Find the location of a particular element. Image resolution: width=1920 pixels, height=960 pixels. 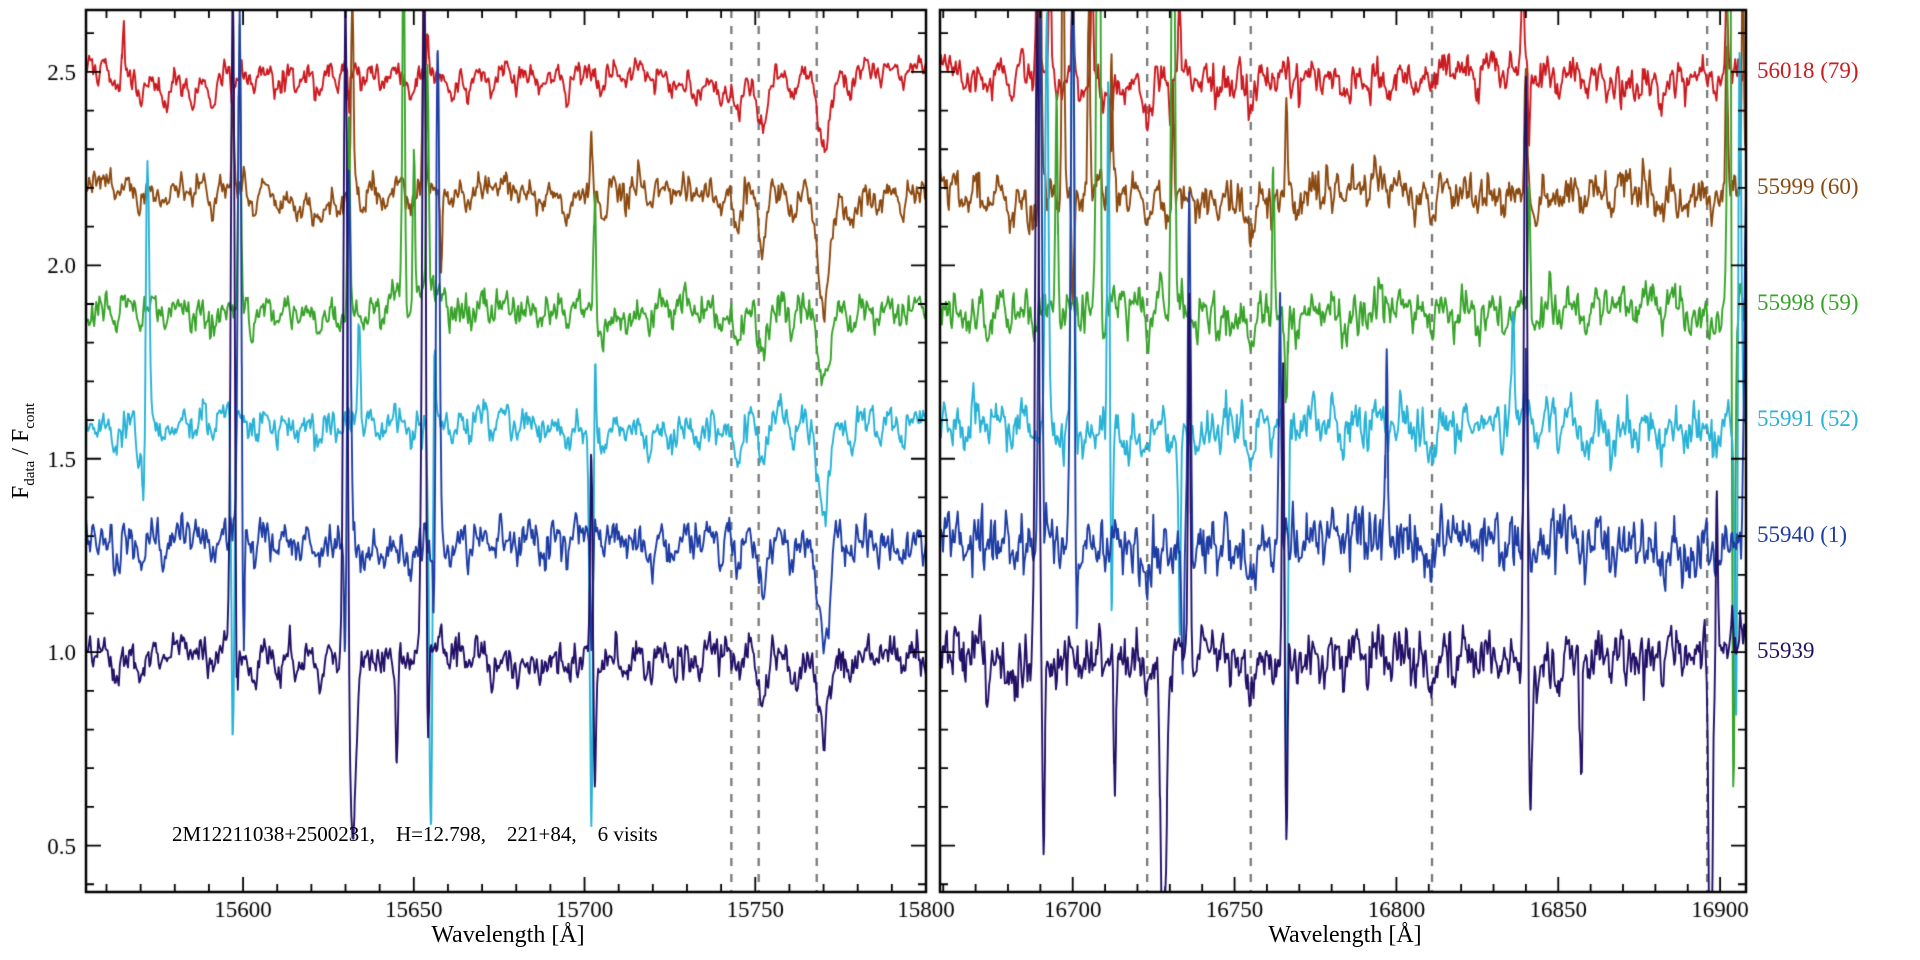

visit-label: 56018 (79) is located at coordinates (1808, 70).